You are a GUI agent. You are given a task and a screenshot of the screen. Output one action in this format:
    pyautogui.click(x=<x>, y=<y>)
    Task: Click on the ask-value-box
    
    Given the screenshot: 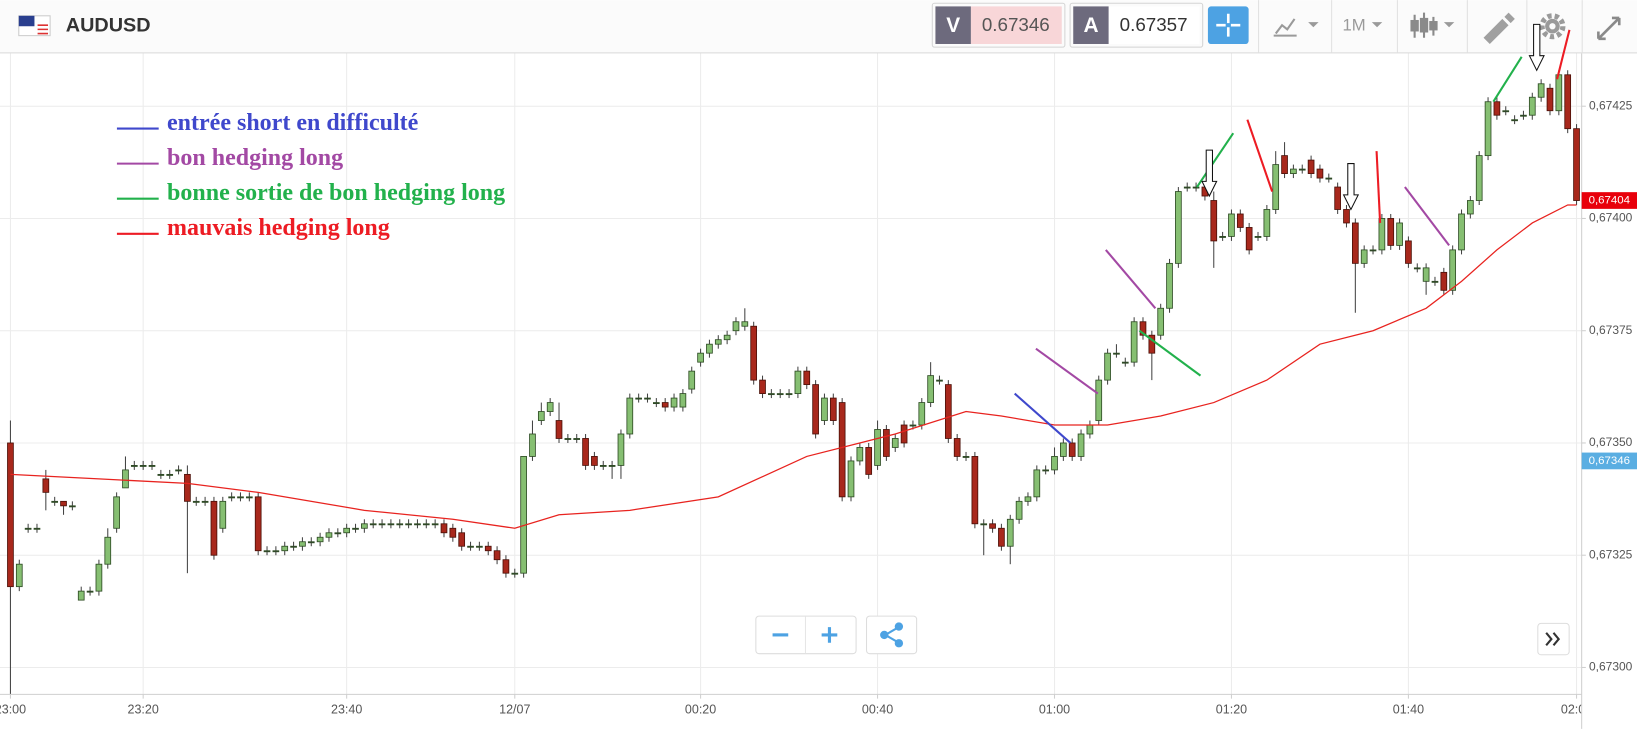 What is the action you would take?
    pyautogui.click(x=1154, y=25)
    